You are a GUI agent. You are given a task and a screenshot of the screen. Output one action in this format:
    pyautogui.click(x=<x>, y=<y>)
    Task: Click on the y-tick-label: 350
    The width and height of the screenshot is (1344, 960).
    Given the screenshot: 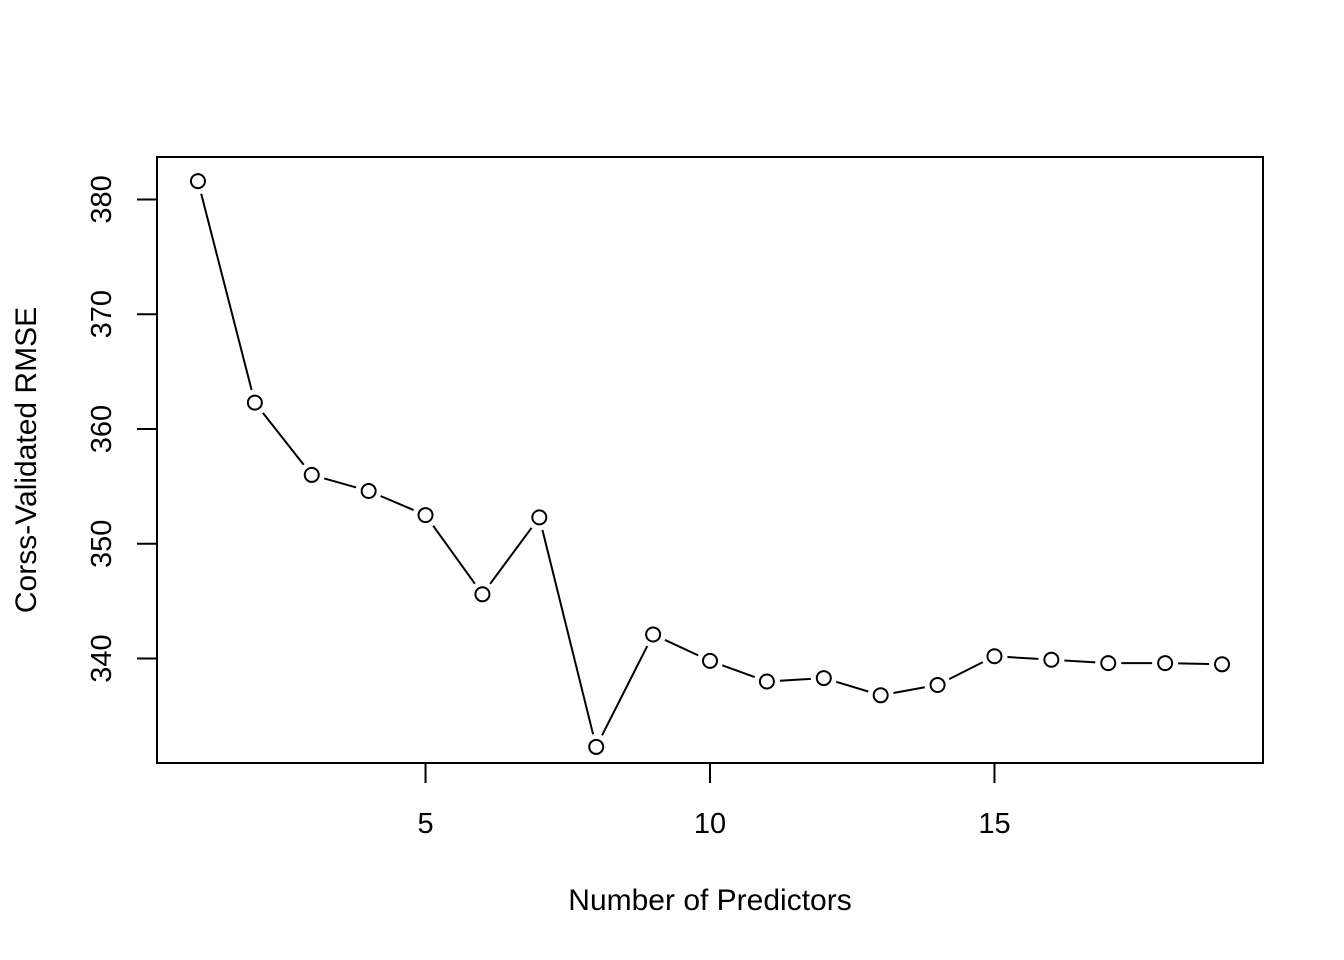 What is the action you would take?
    pyautogui.click(x=102, y=544)
    